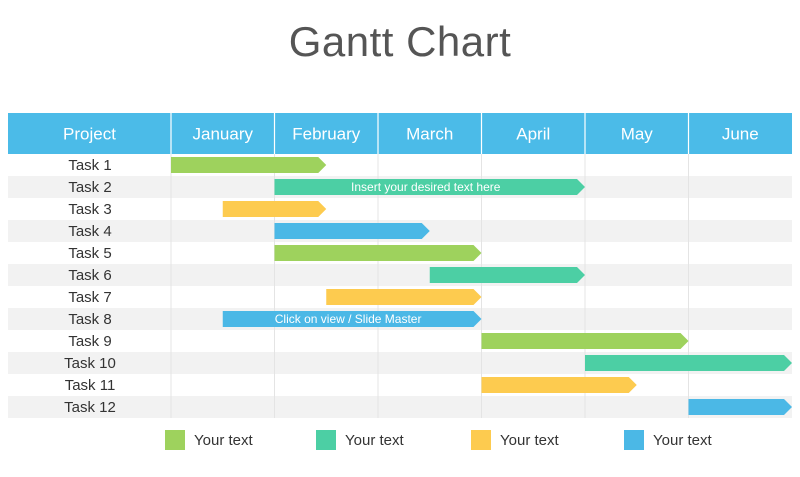 This screenshot has width=800, height=477. I want to click on month-label: April, so click(533, 134).